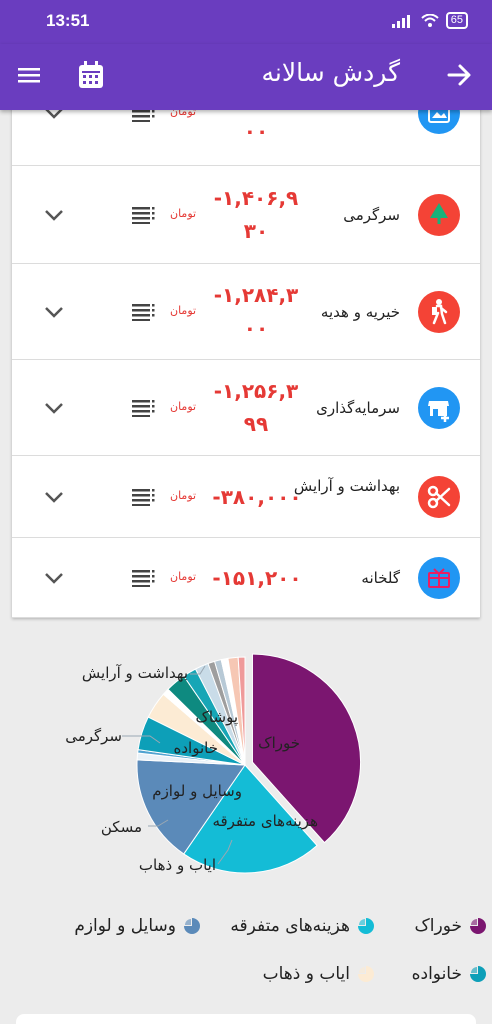  Describe the element at coordinates (257, 578) in the screenshot. I see `category-amount: -۱۵۱,۲۰۰` at that location.